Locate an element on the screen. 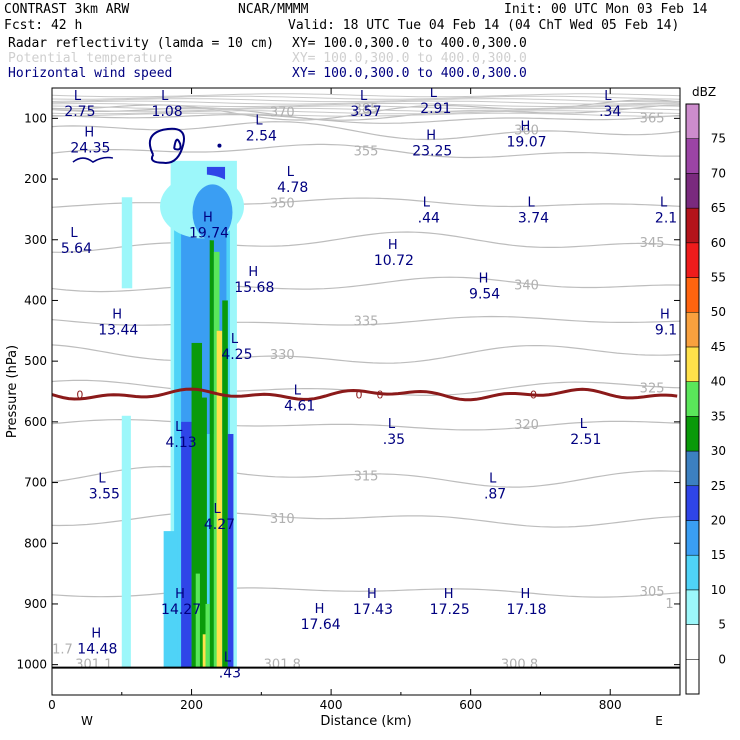  y-tick-label: 100 is located at coordinates (35, 118).